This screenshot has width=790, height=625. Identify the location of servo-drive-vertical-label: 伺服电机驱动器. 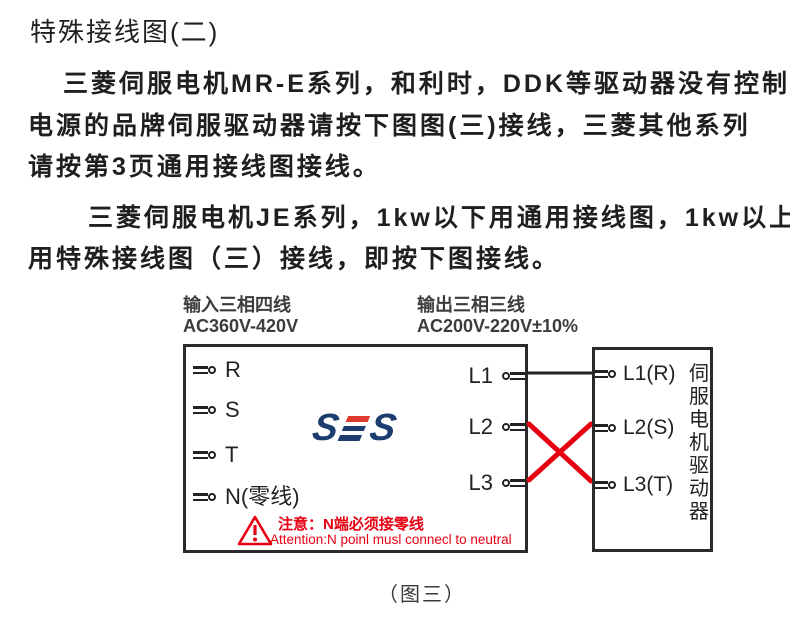
(699, 443).